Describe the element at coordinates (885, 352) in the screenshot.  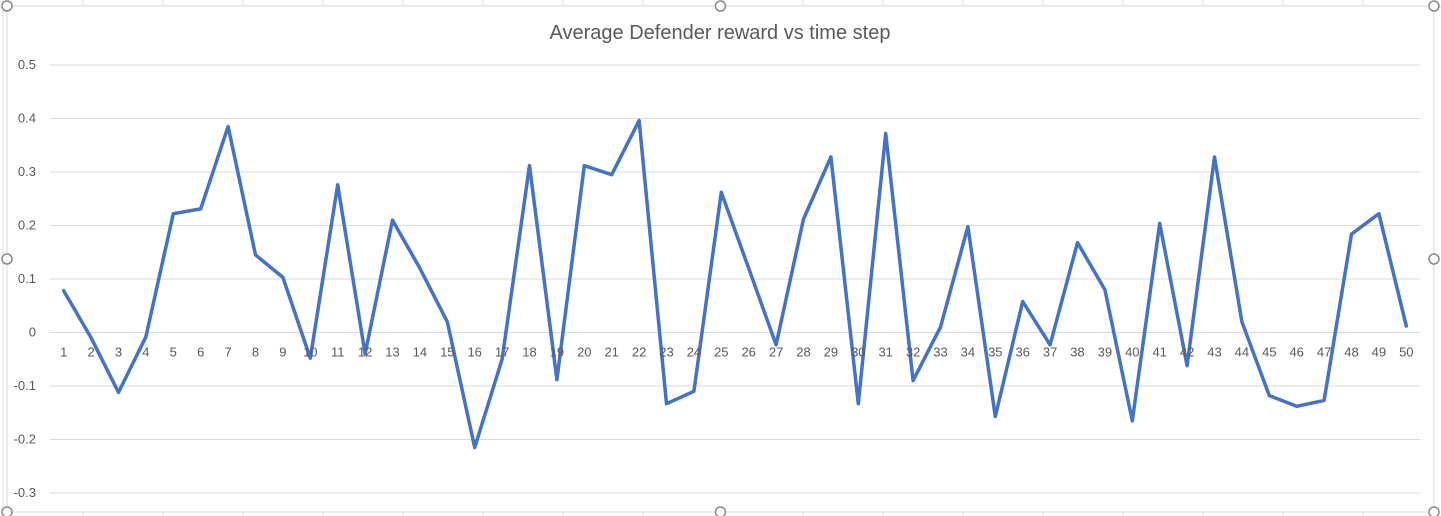
I see `x-tick-label: 31` at that location.